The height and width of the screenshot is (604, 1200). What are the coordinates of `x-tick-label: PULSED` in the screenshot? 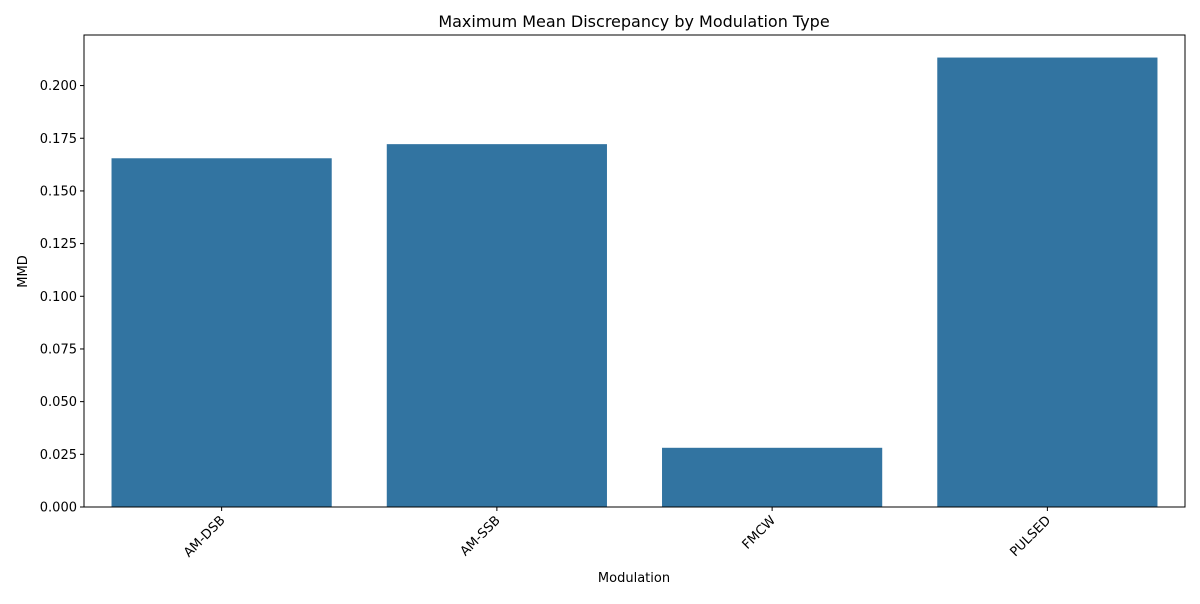 It's located at (1030, 536).